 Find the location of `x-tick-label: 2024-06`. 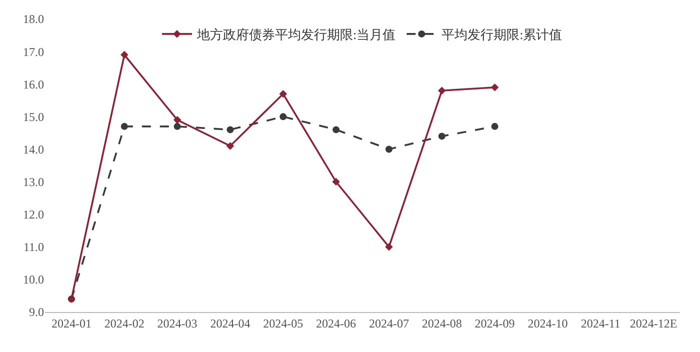

x-tick-label: 2024-06 is located at coordinates (336, 323).